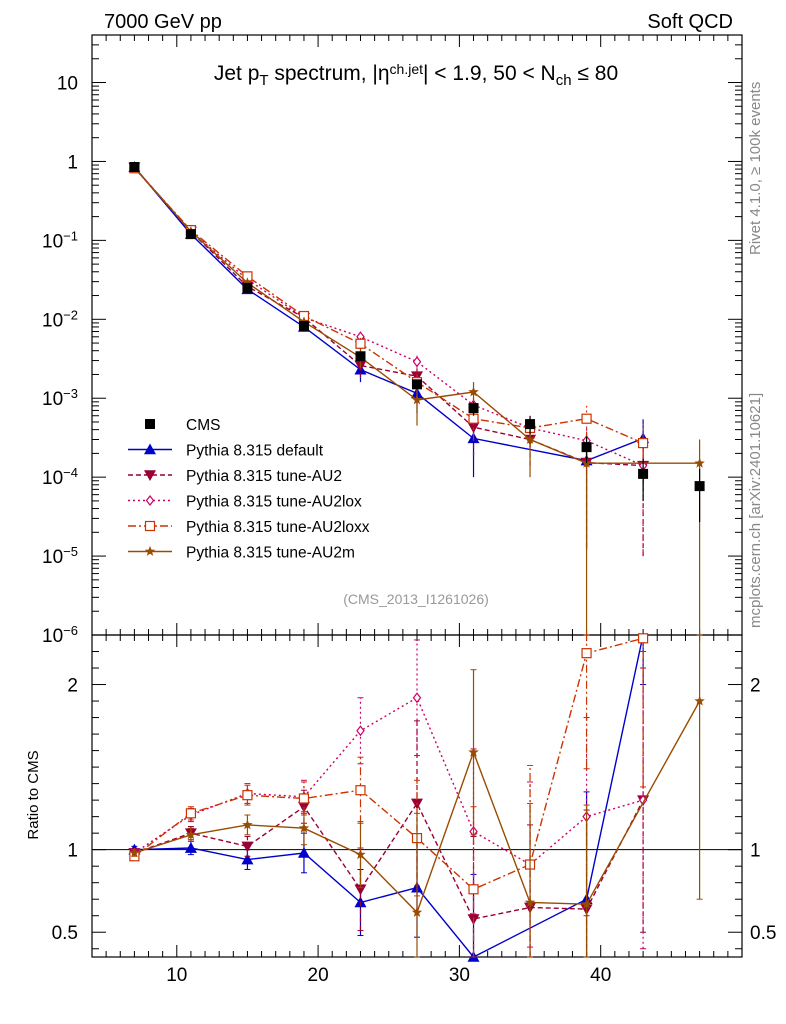  Describe the element at coordinates (60, 398) in the screenshot. I see `y-tick-label: 10⁻³` at that location.